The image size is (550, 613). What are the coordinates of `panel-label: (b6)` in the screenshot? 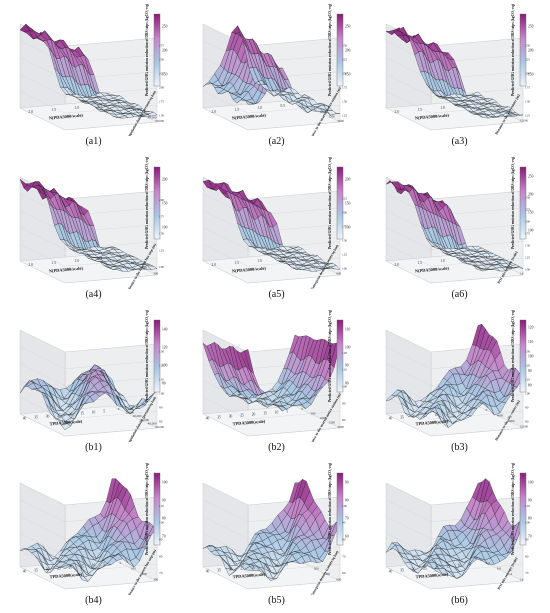 It's located at (459, 600).